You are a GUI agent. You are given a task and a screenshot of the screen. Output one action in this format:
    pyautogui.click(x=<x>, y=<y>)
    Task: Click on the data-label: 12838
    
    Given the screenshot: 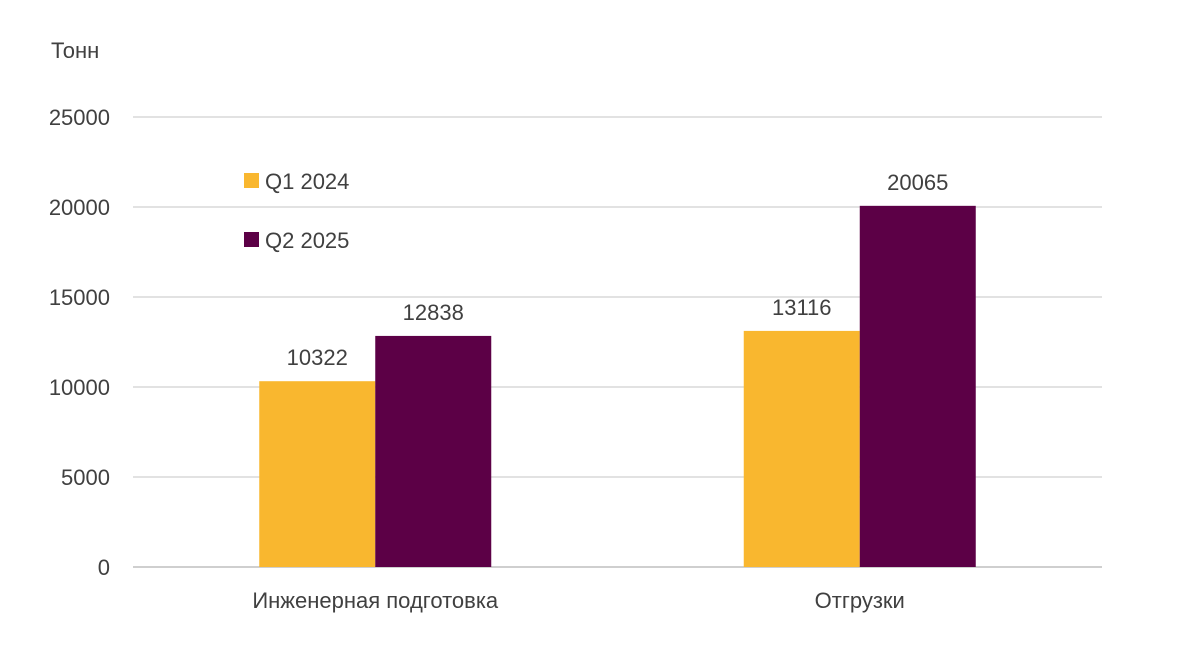 What is the action you would take?
    pyautogui.click(x=433, y=312)
    